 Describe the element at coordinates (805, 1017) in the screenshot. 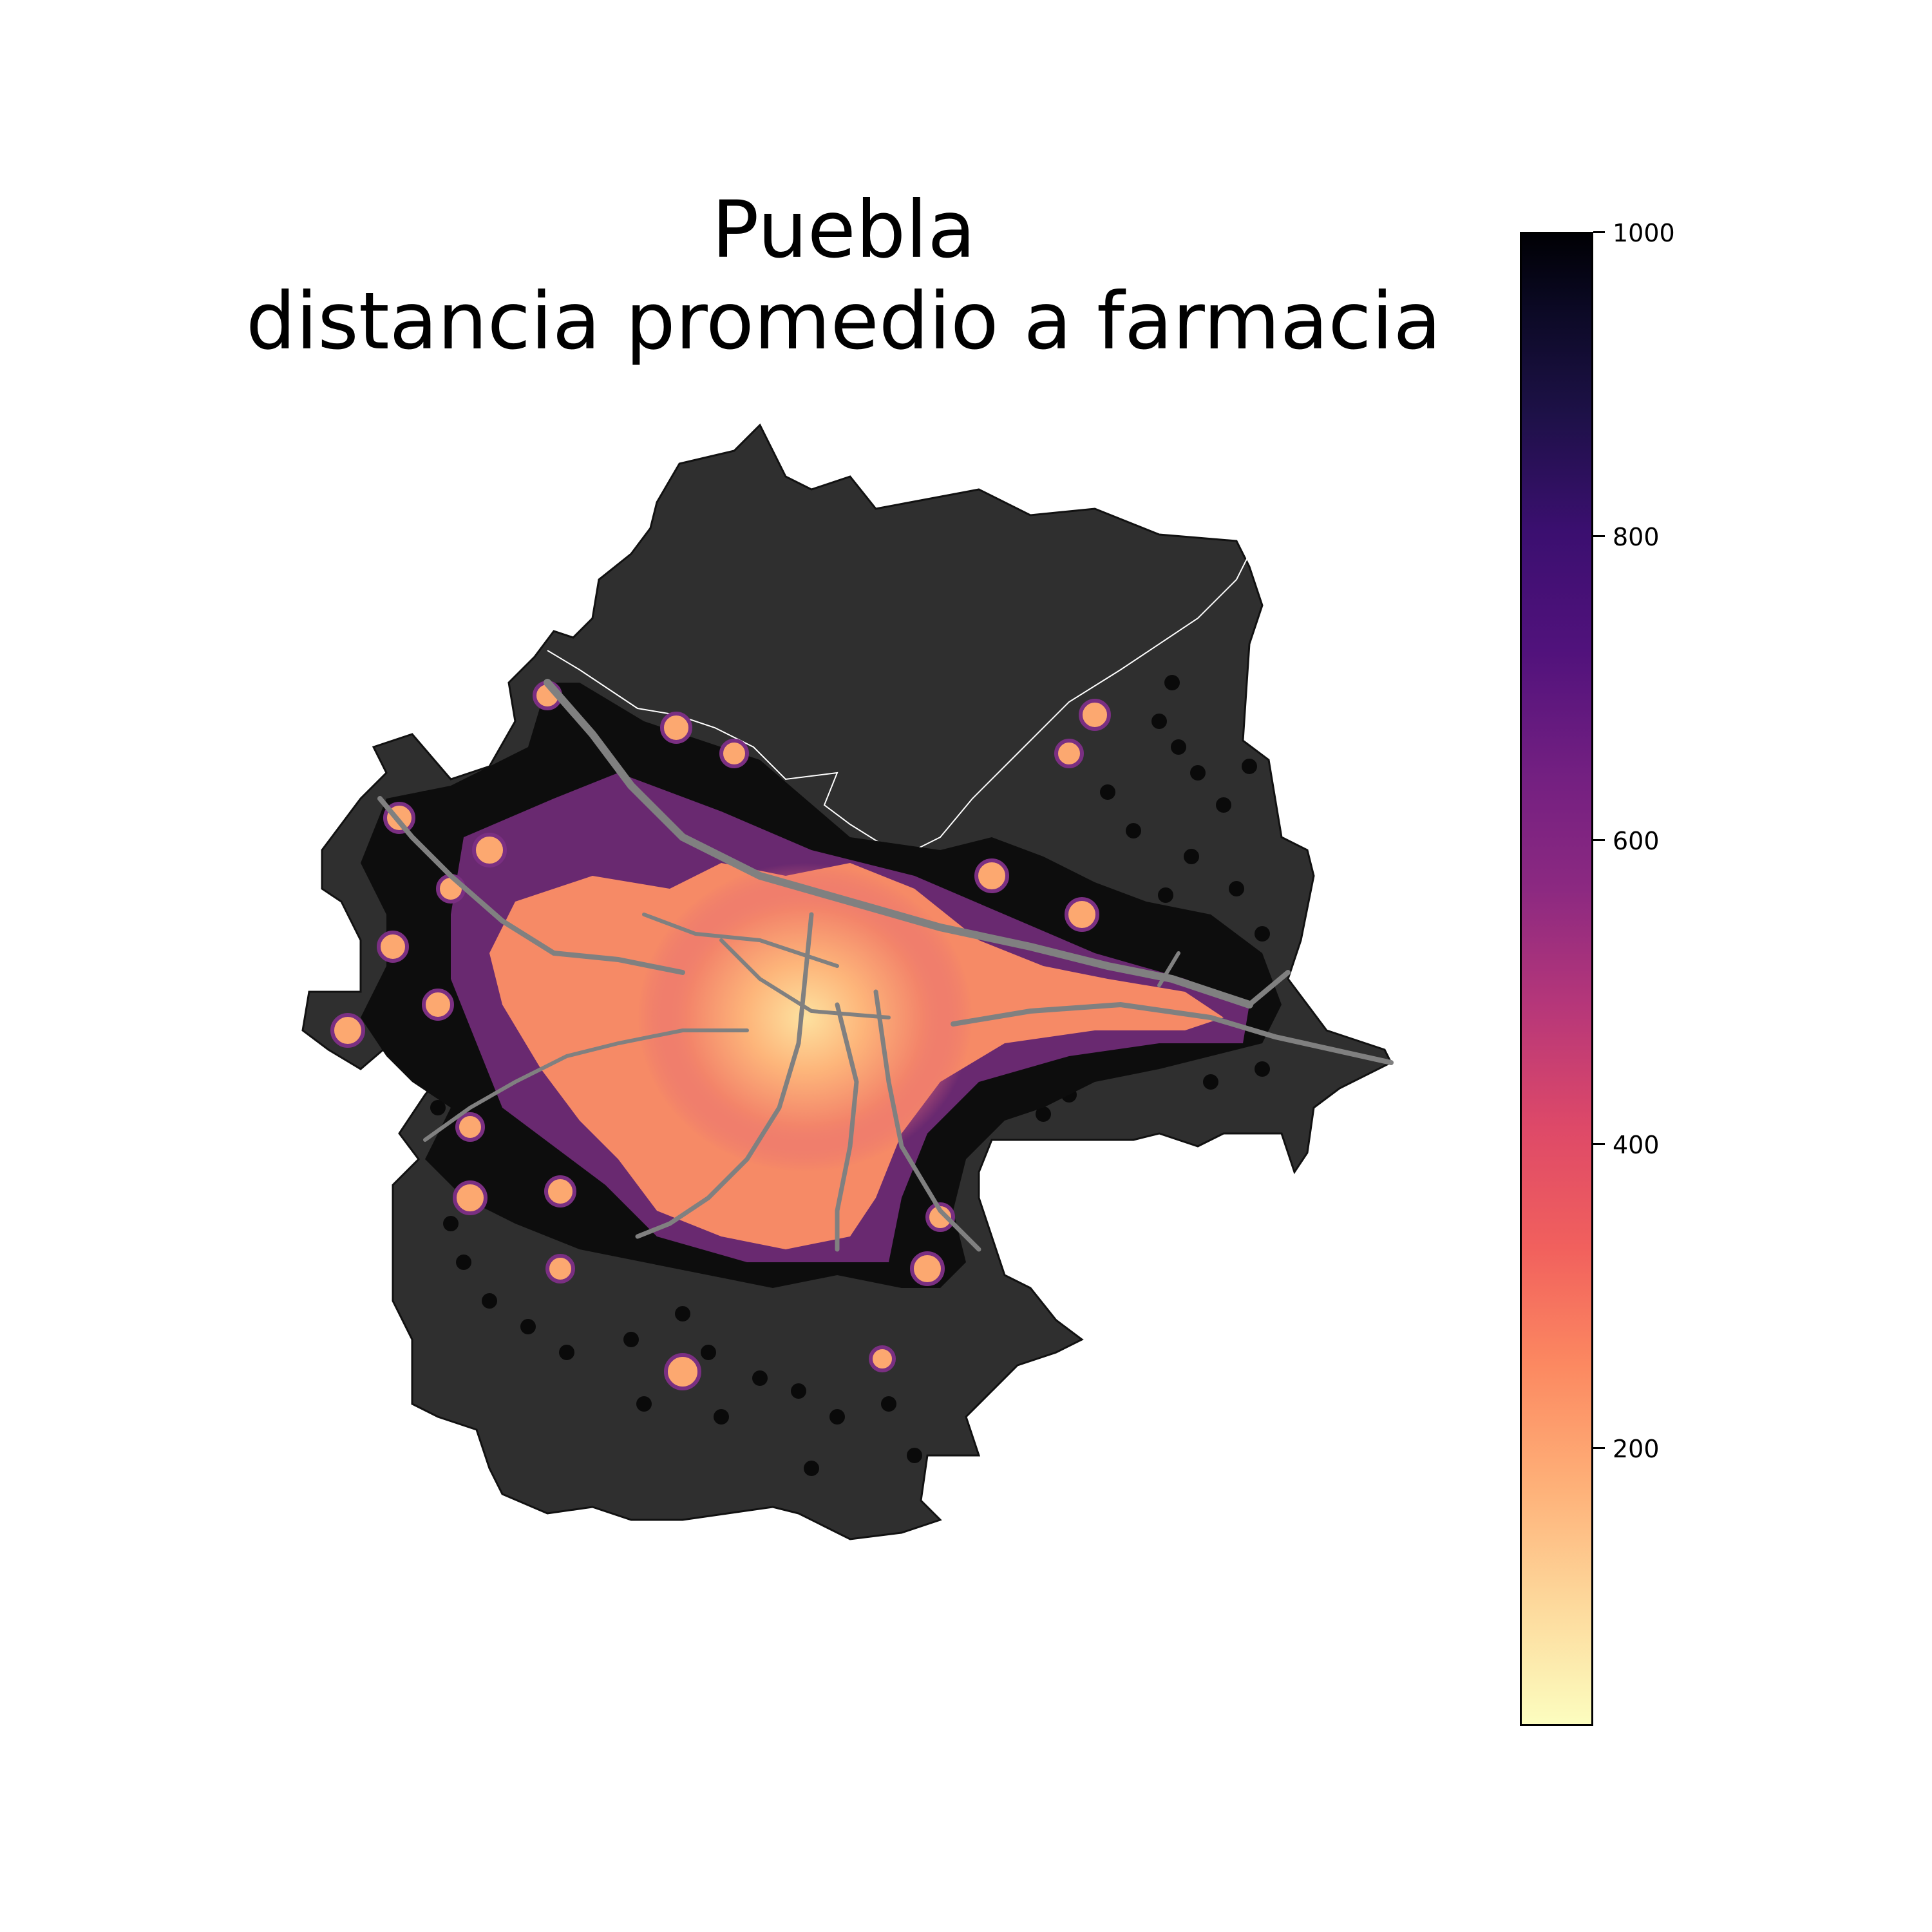

I see `center-heat` at that location.